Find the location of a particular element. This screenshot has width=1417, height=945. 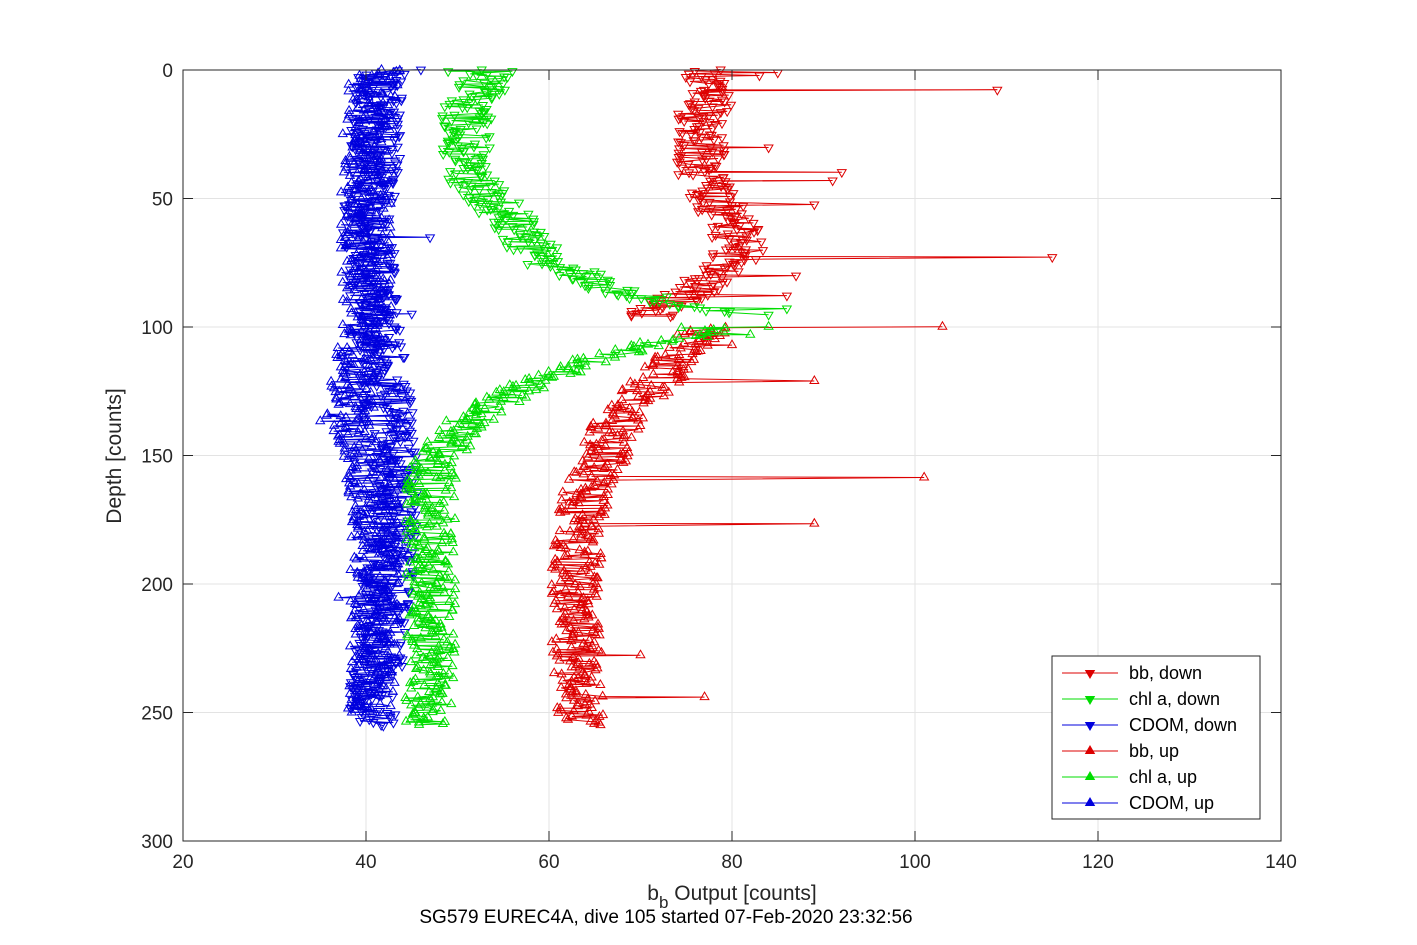

x-tick-label: 20 is located at coordinates (182, 862).